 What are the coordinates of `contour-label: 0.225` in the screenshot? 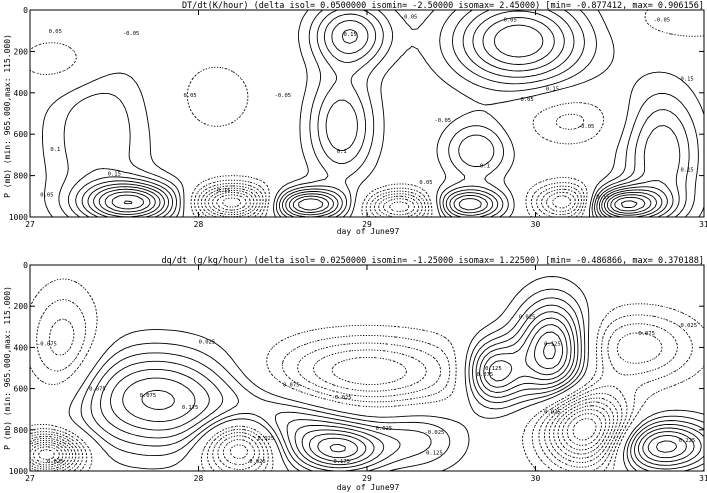 It's located at (687, 441).